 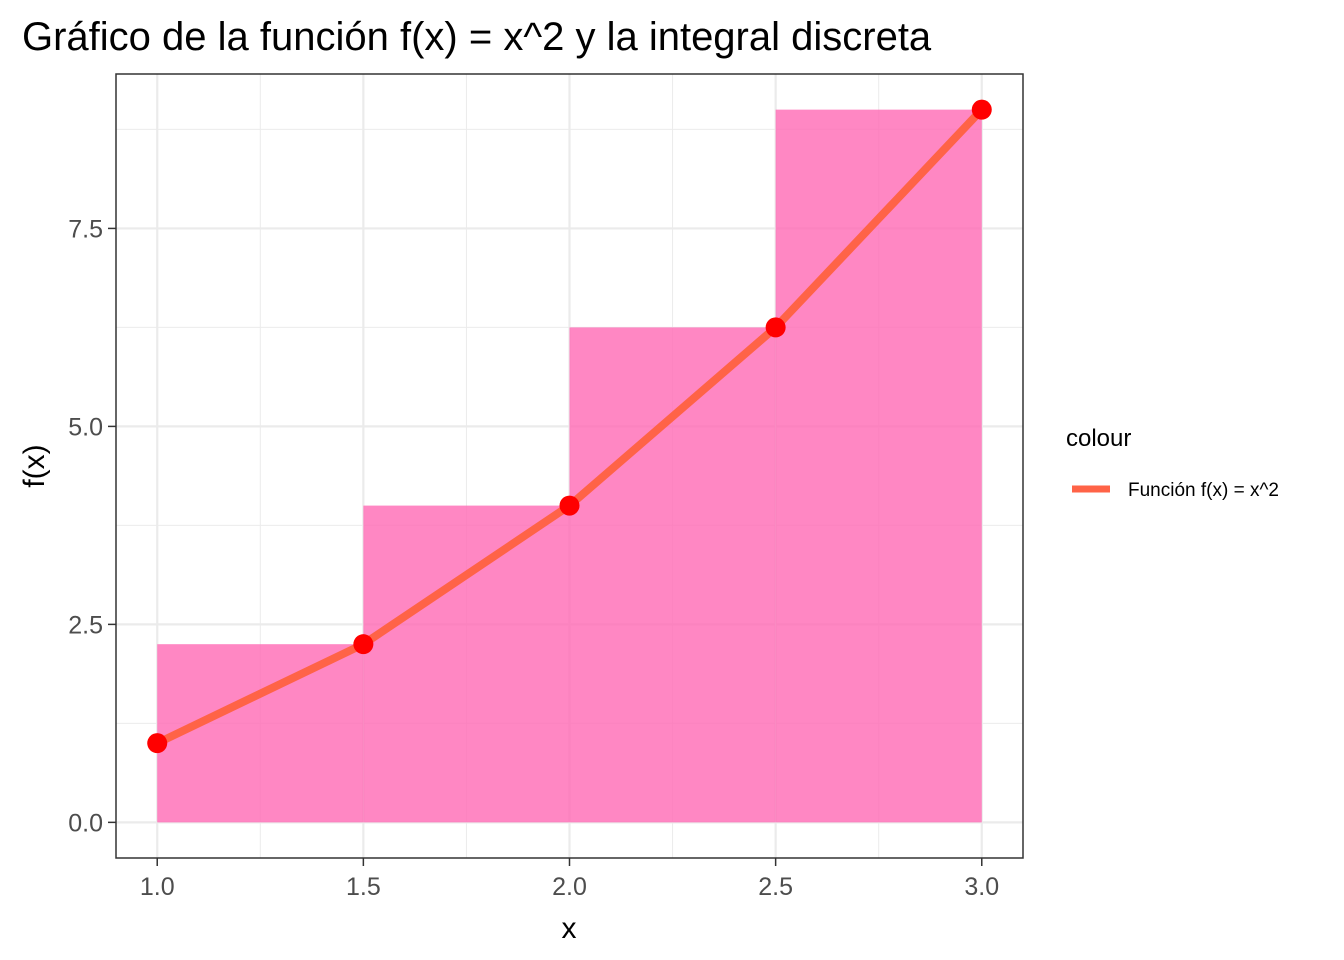 I want to click on y-tick-label: 0.0, so click(x=85, y=823).